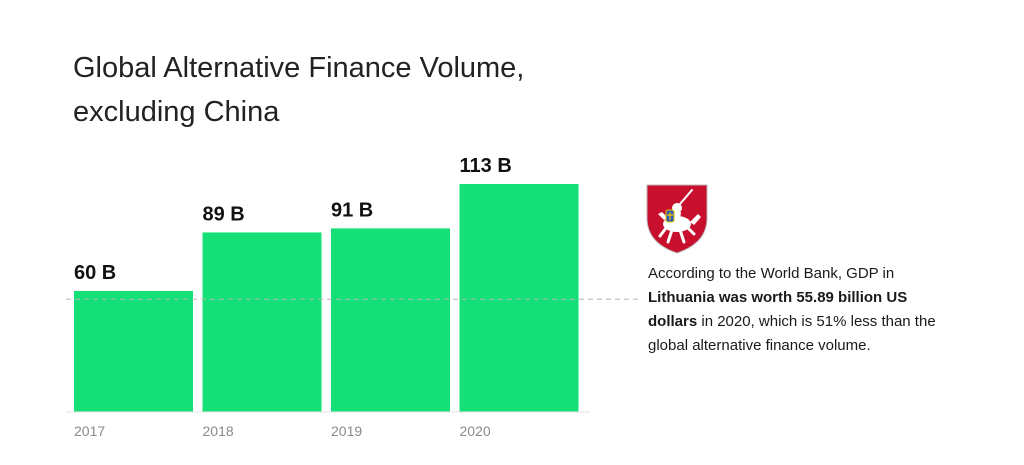  Describe the element at coordinates (475, 431) in the screenshot. I see `x-tick-label: 2020` at that location.